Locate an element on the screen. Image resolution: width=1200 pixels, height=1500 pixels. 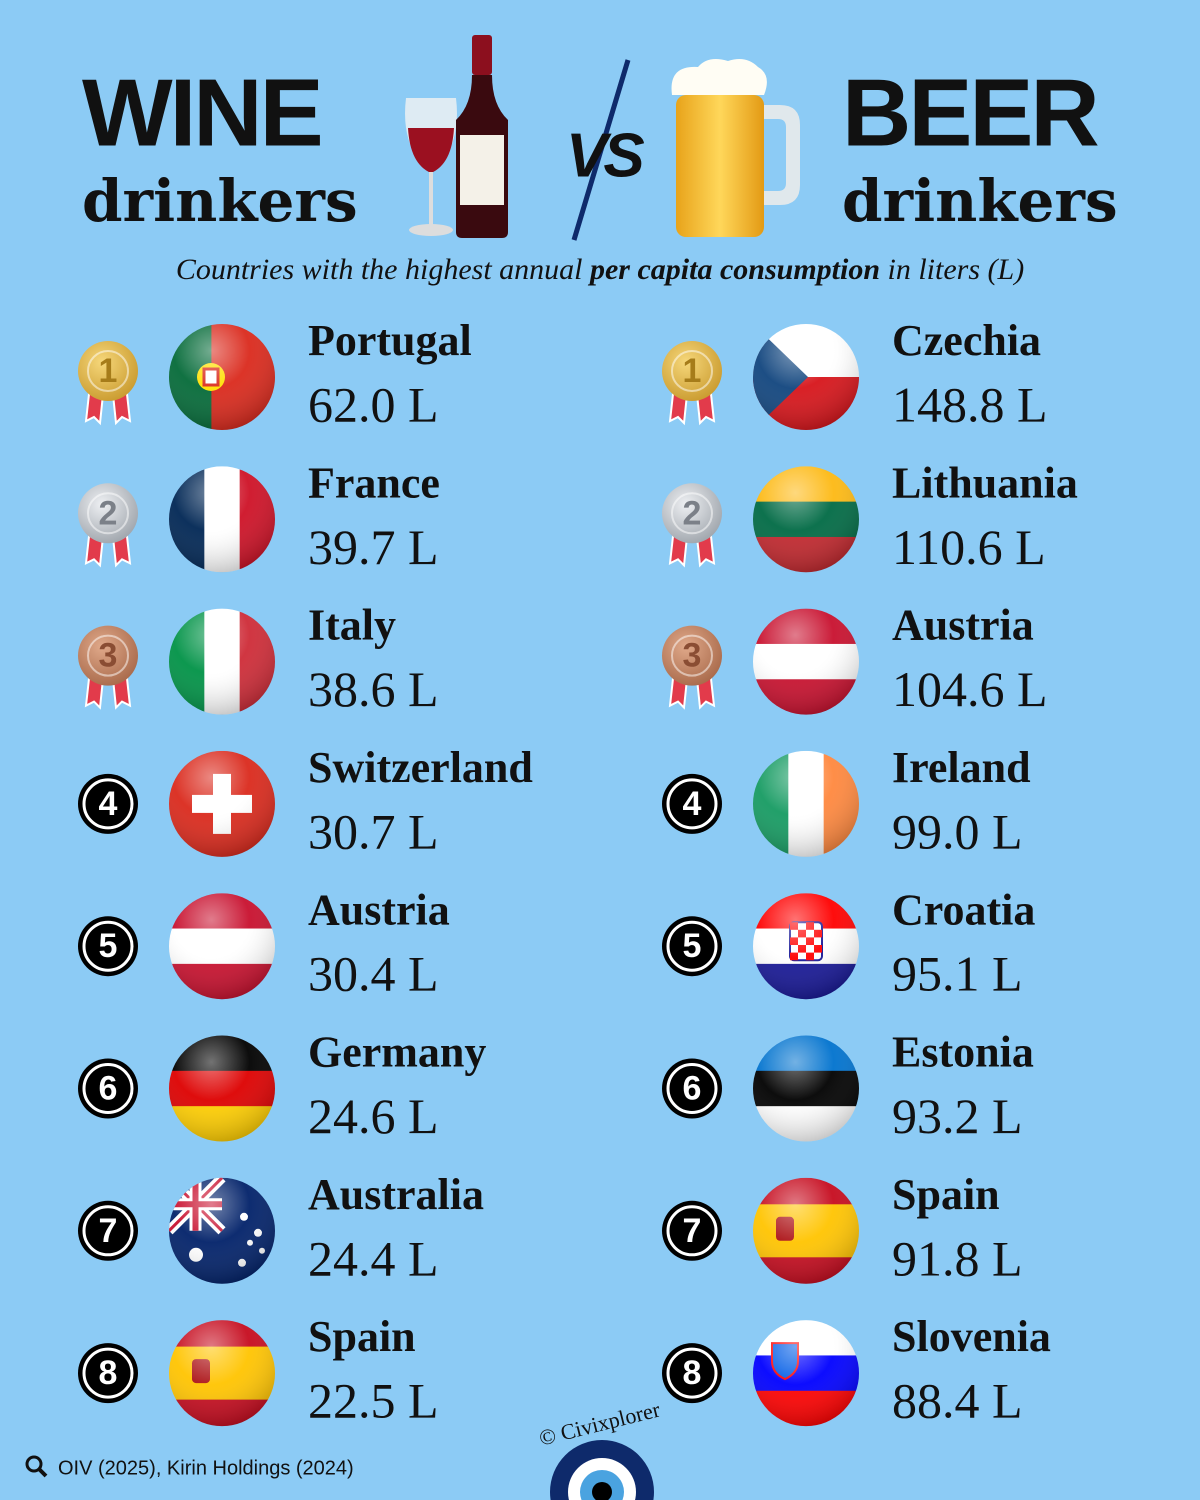
ranking-row: 4 Switzerland 30.7 L is located at coordinates (305, 801).